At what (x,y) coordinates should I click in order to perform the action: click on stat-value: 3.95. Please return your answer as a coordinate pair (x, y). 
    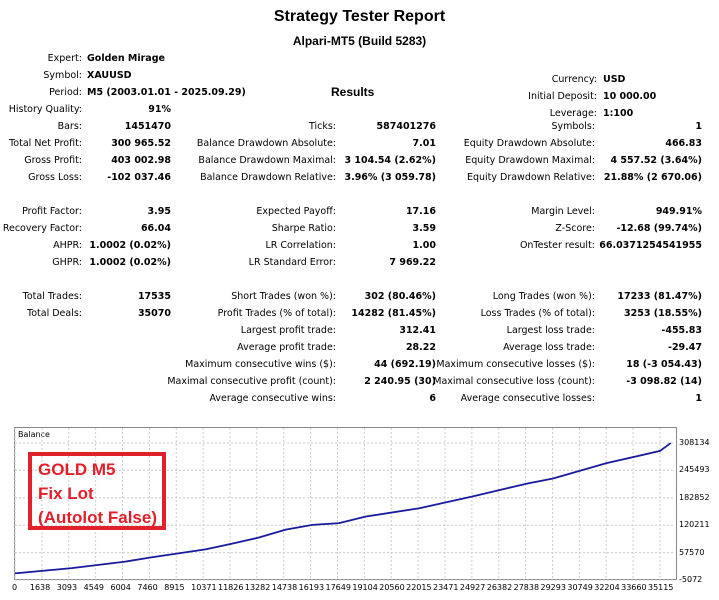
    Looking at the image, I should click on (159, 211).